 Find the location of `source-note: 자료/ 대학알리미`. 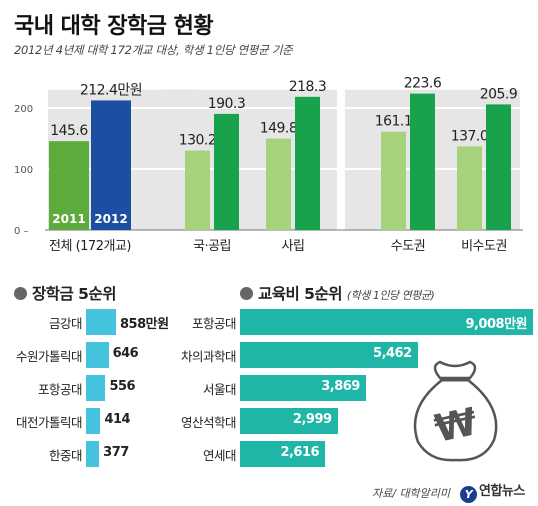

source-note: 자료/ 대학알리미 is located at coordinates (411, 493).